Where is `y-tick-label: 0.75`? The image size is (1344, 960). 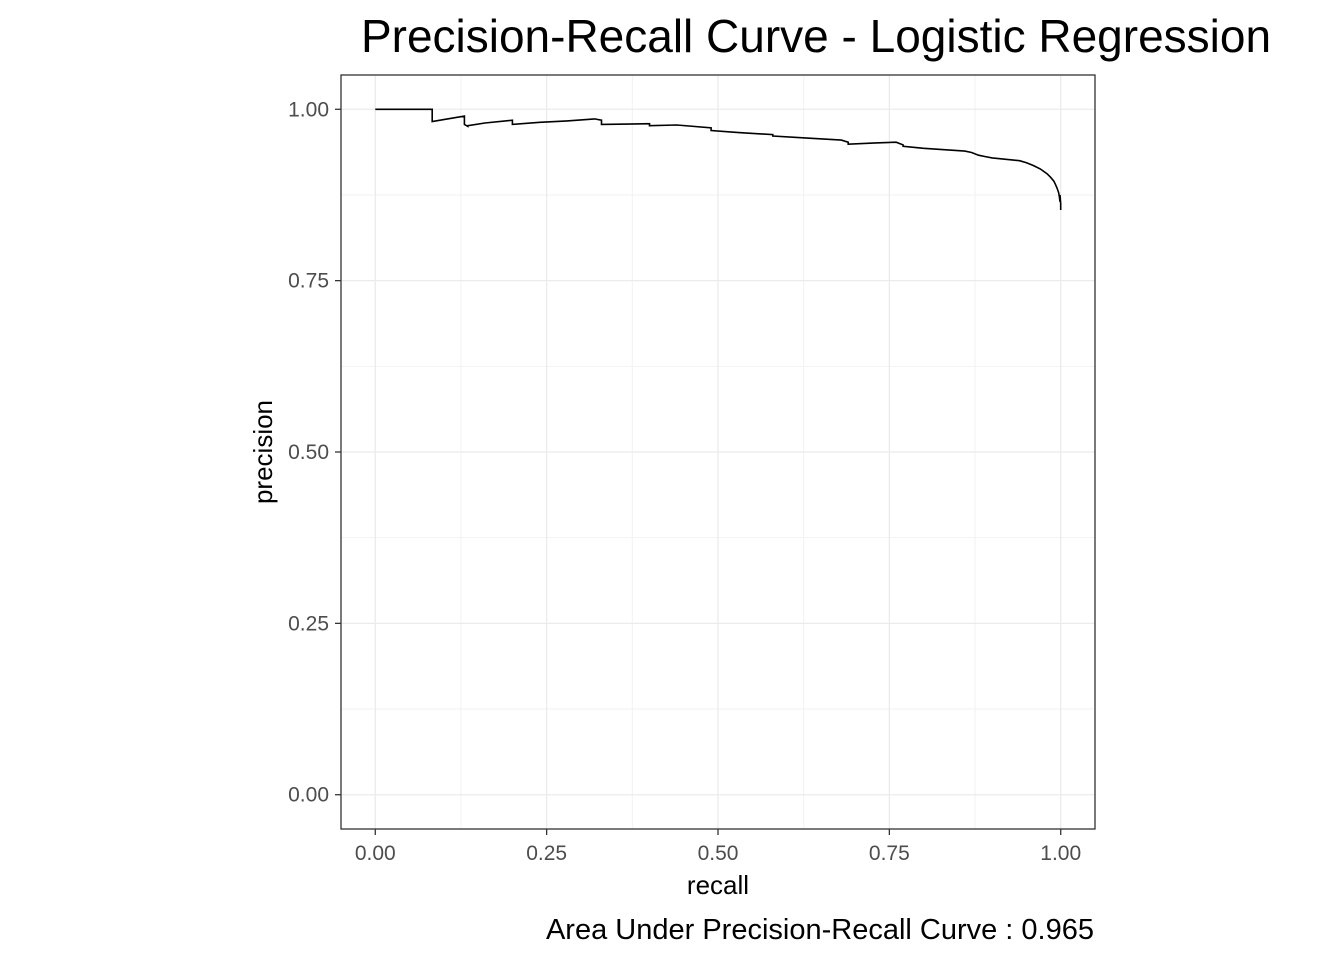
y-tick-label: 0.75 is located at coordinates (308, 281).